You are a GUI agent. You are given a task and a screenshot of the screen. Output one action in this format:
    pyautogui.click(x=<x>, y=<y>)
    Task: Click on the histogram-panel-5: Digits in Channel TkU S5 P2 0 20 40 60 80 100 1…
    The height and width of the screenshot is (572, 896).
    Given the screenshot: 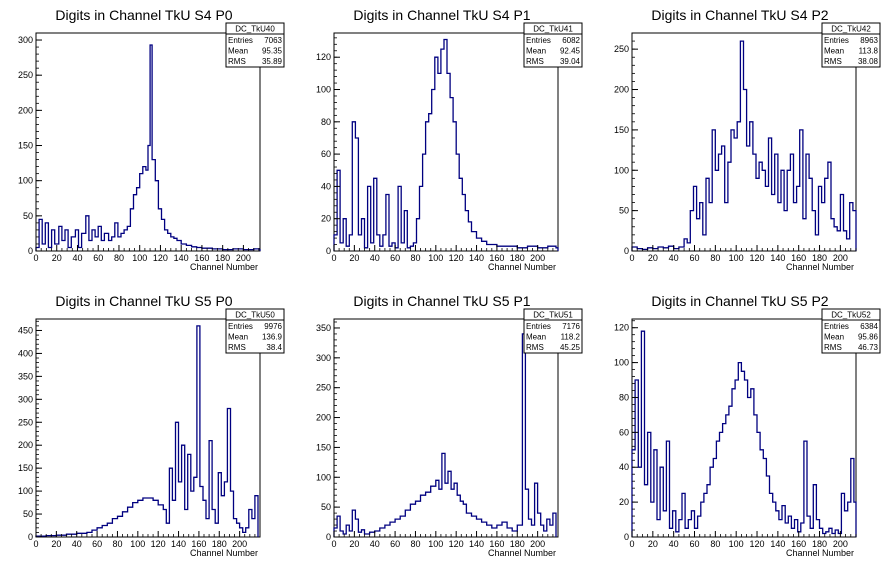 What is the action you would take?
    pyautogui.click(x=747, y=425)
    